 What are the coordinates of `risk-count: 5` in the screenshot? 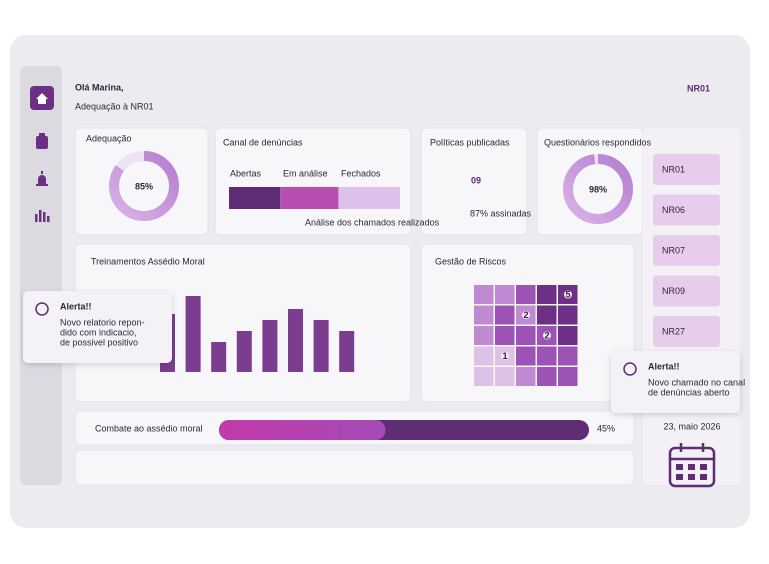 It's located at (567, 294).